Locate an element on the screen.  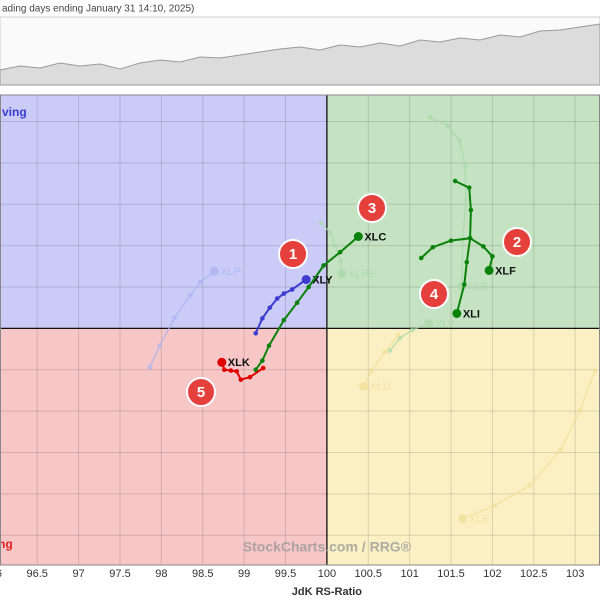
series: XLV is located at coordinates (421, 335).